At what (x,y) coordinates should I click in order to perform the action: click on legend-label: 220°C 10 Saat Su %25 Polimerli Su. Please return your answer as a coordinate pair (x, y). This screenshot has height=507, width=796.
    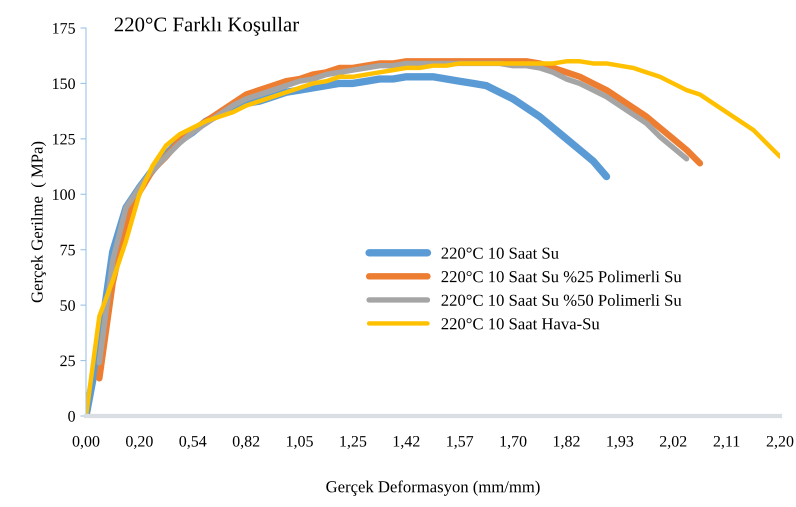
    Looking at the image, I should click on (562, 276).